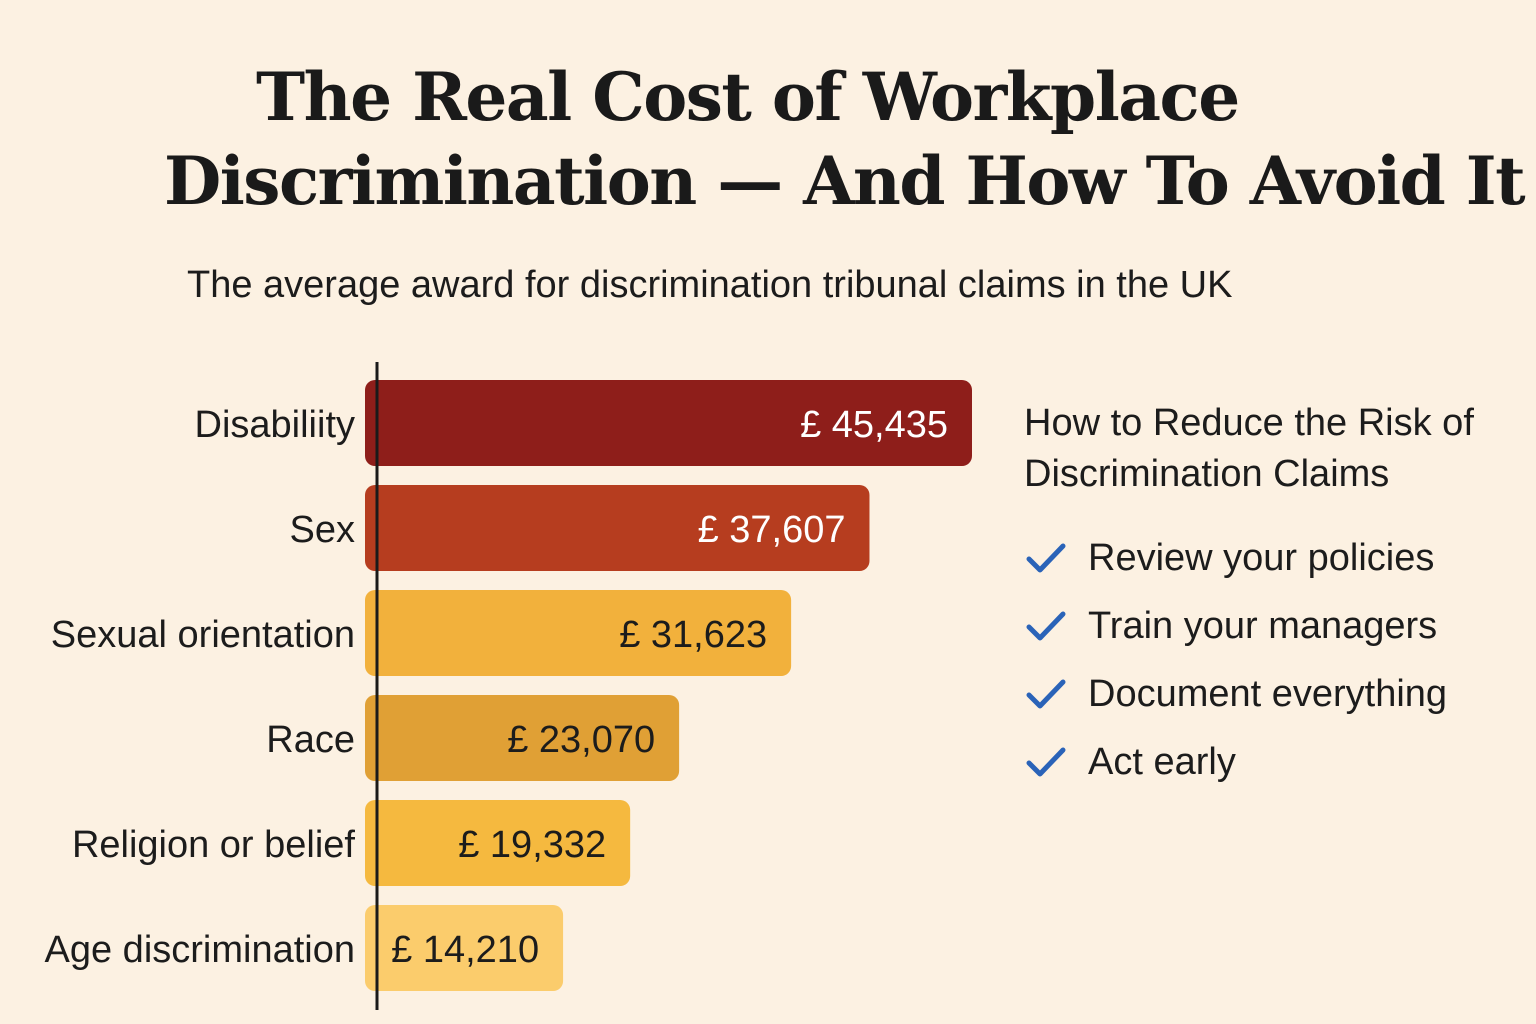 The height and width of the screenshot is (1024, 1536). Describe the element at coordinates (275, 425) in the screenshot. I see `category-label: Disabiliity` at that location.